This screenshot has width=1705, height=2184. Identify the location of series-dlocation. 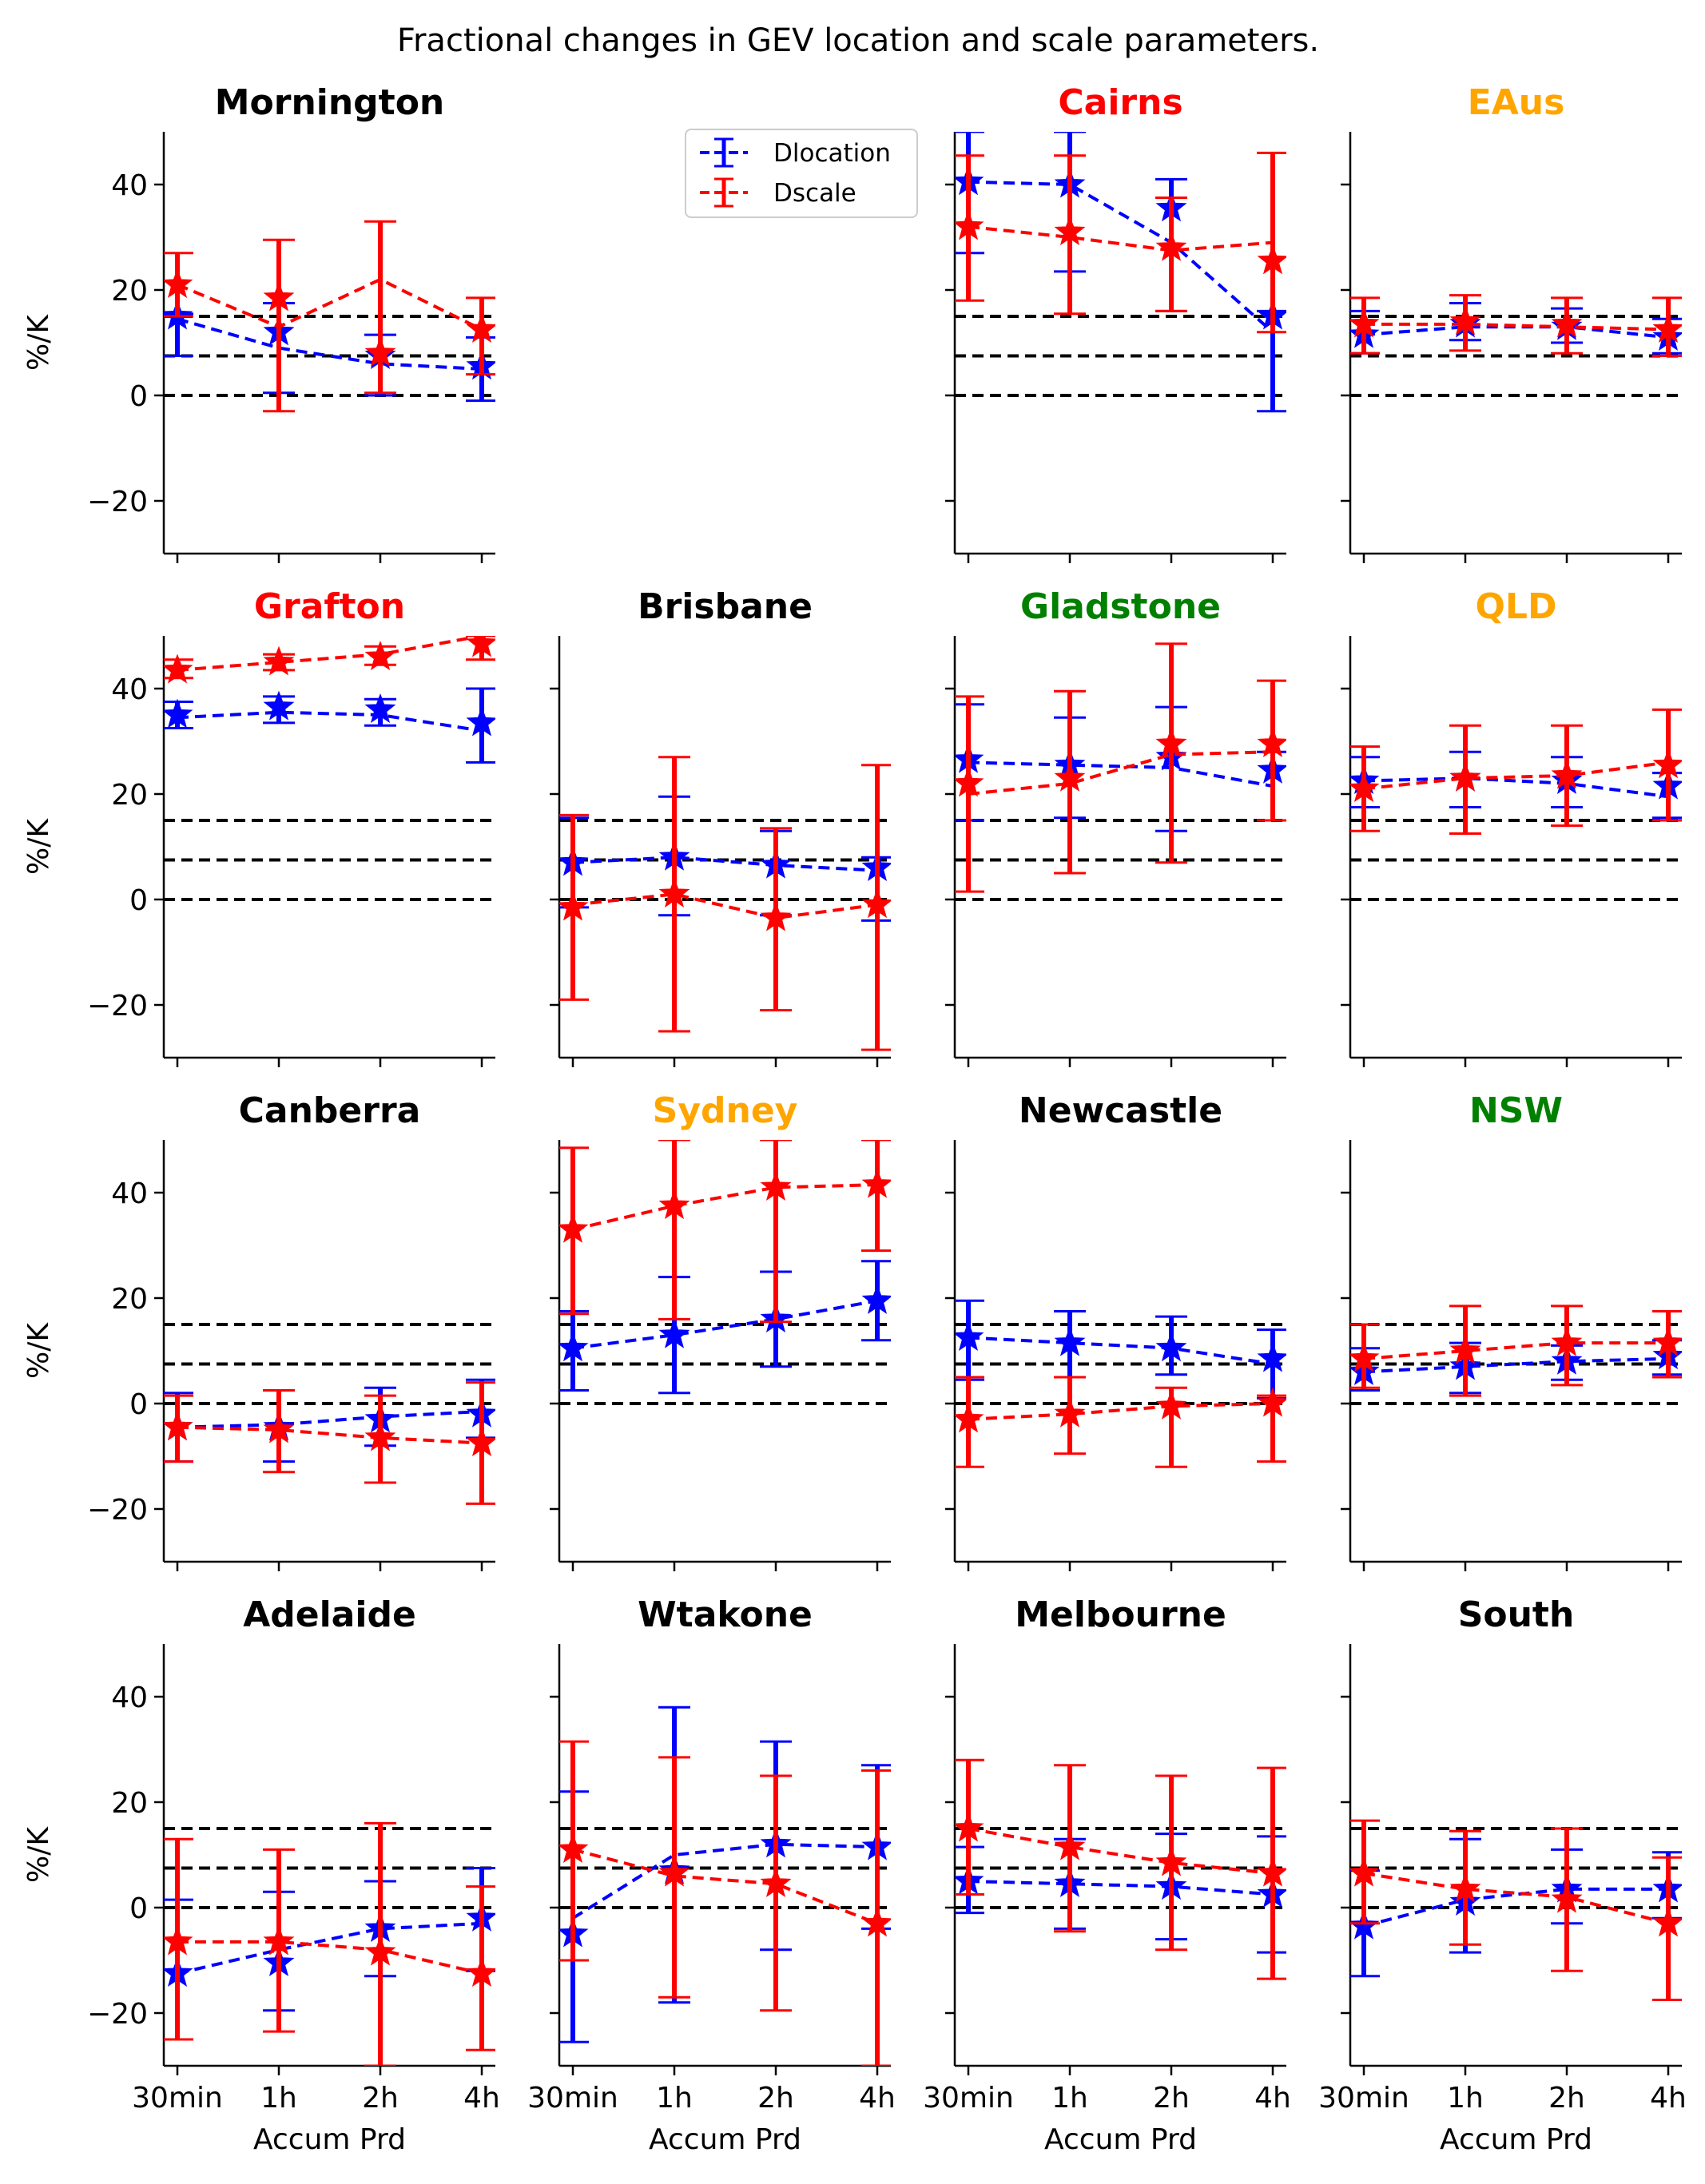
(330, 725).